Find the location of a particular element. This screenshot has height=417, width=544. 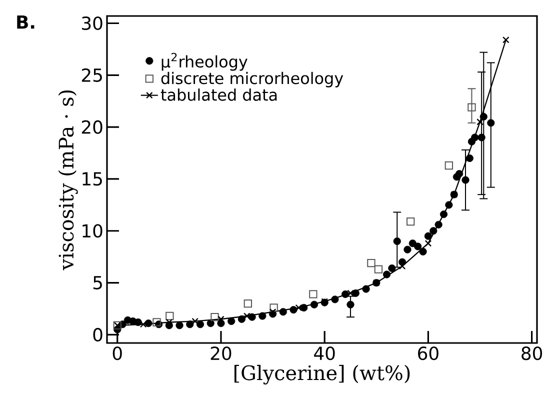

x-axis-title: [Glycerine] (wt%) is located at coordinates (322, 374).